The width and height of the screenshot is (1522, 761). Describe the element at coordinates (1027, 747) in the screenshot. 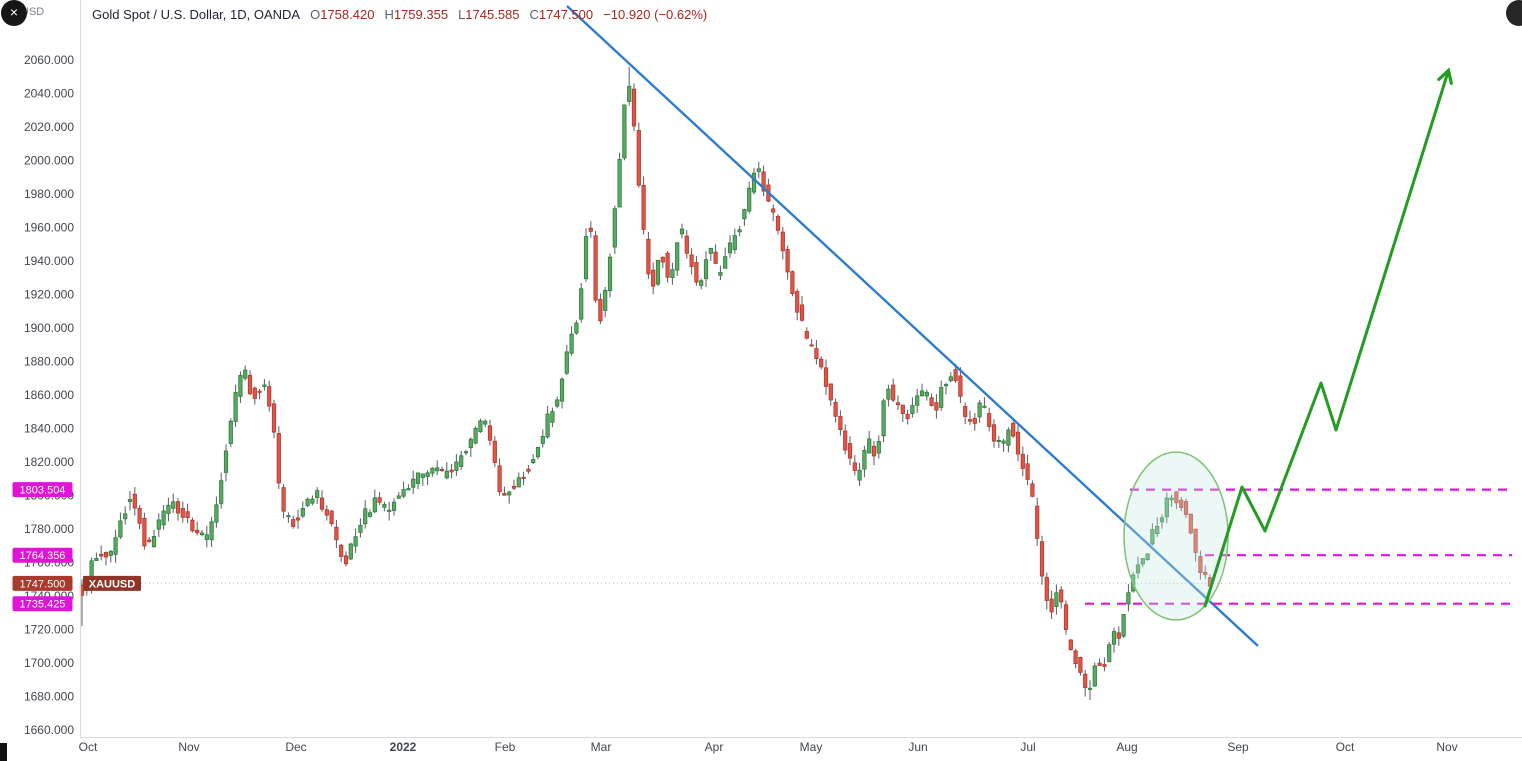

I see `time-tick-label: Jul` at that location.